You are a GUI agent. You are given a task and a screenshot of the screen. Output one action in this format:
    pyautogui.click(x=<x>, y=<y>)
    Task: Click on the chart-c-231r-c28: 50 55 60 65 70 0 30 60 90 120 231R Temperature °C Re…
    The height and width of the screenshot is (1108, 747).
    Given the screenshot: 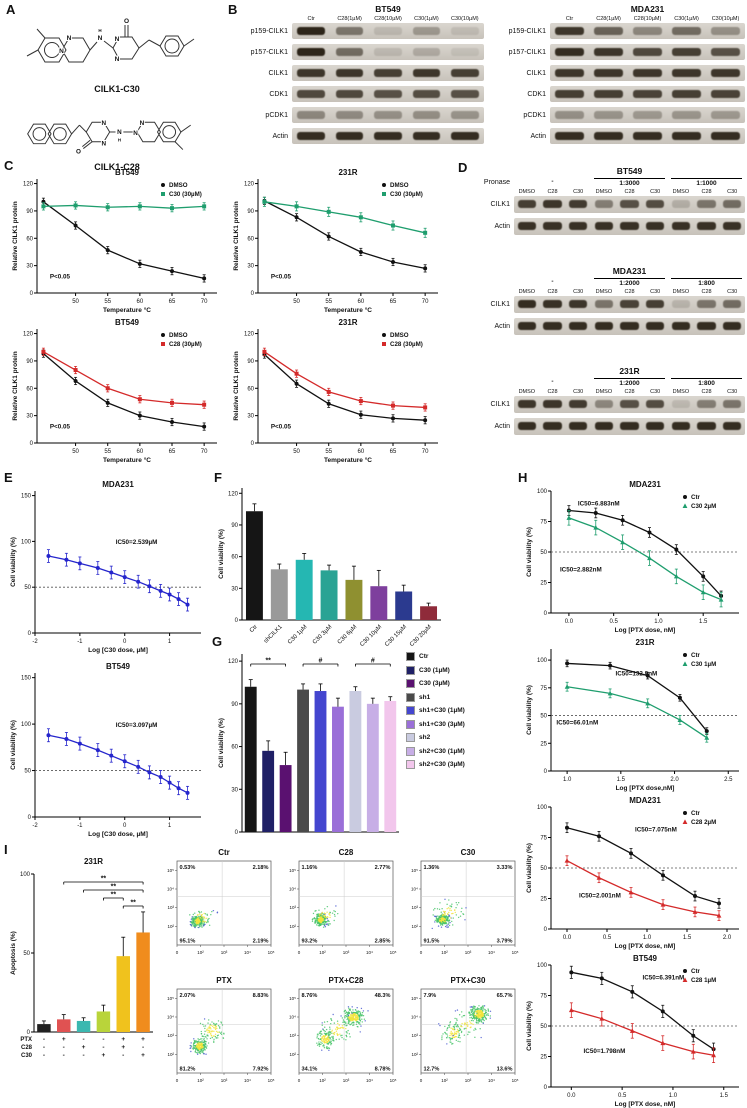 What is the action you would take?
    pyautogui.click(x=335, y=391)
    